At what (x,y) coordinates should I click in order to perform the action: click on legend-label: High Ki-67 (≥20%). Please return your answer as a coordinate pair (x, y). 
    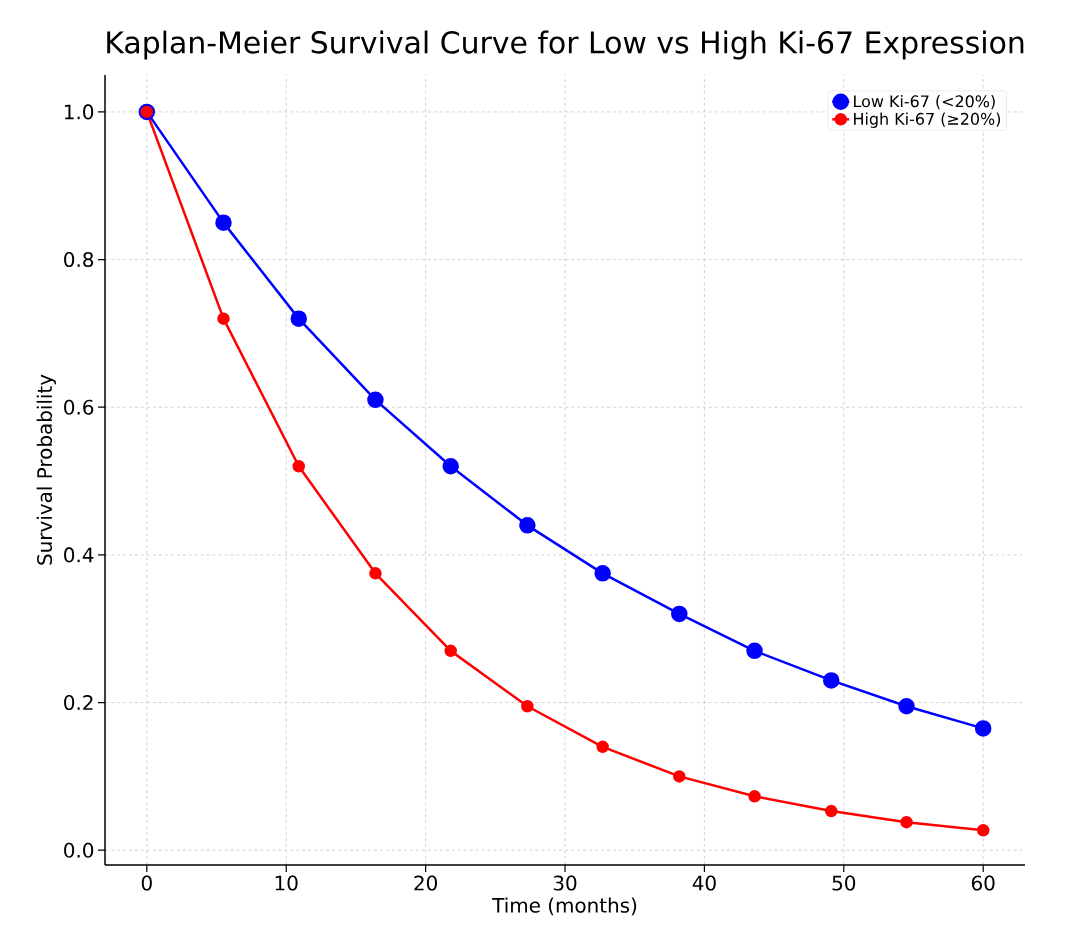
    Looking at the image, I should click on (927, 120).